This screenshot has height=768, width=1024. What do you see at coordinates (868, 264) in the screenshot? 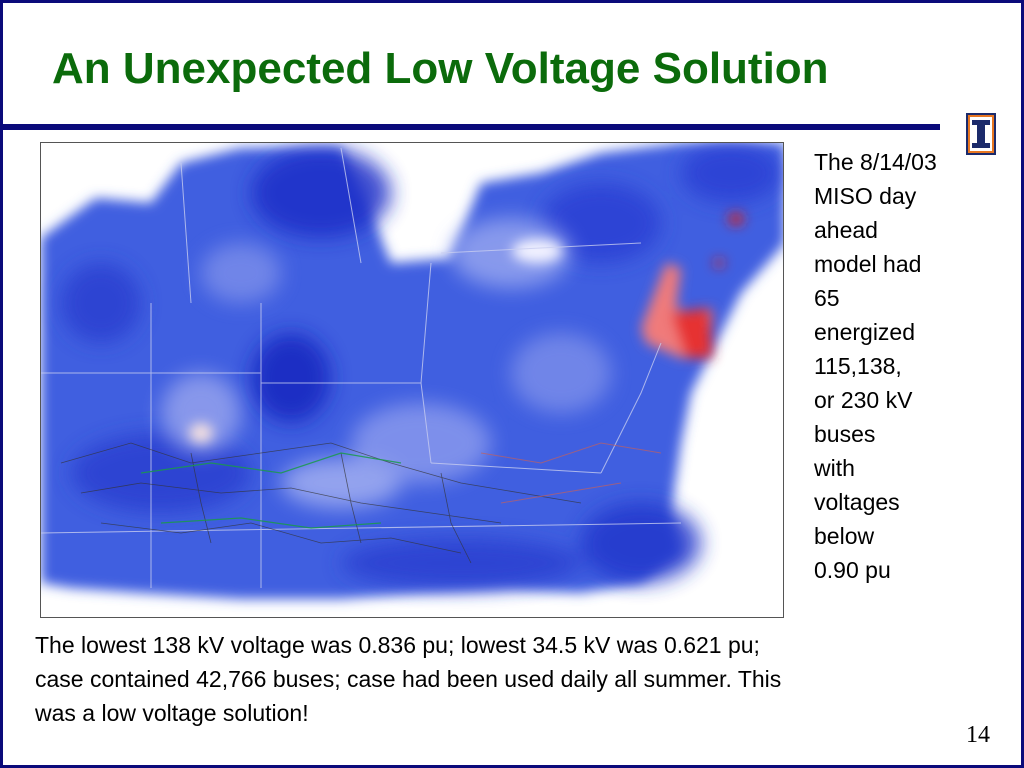
I see `side-line: model had` at bounding box center [868, 264].